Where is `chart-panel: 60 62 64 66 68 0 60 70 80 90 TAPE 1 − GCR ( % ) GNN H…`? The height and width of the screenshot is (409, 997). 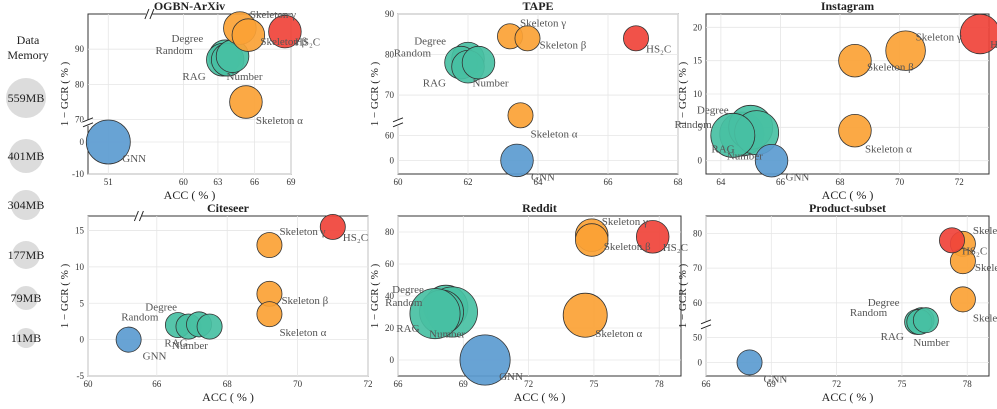
chart-panel: 60 62 64 66 68 0 60 70 80 90 TAPE 1 − GCR ( % ) GNN H… is located at coordinates (526, 93).